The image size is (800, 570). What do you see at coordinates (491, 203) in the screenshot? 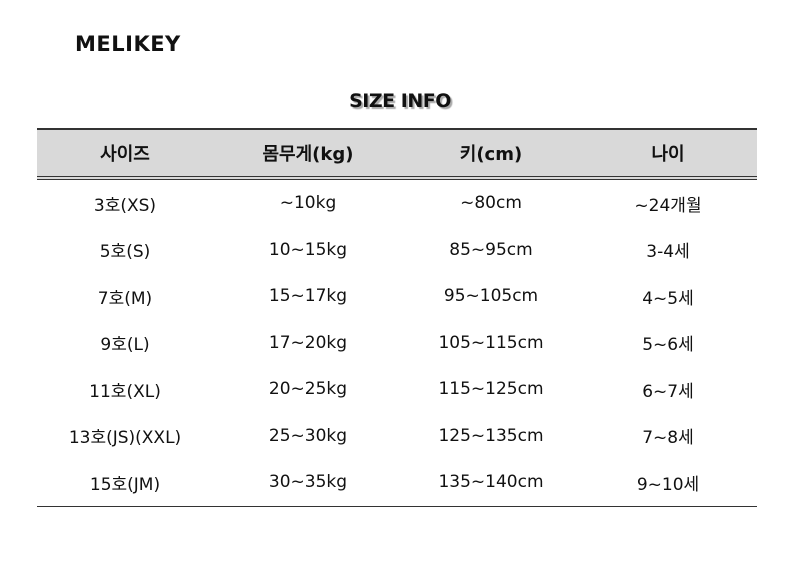
I see `table-cell: ~80cm` at bounding box center [491, 203].